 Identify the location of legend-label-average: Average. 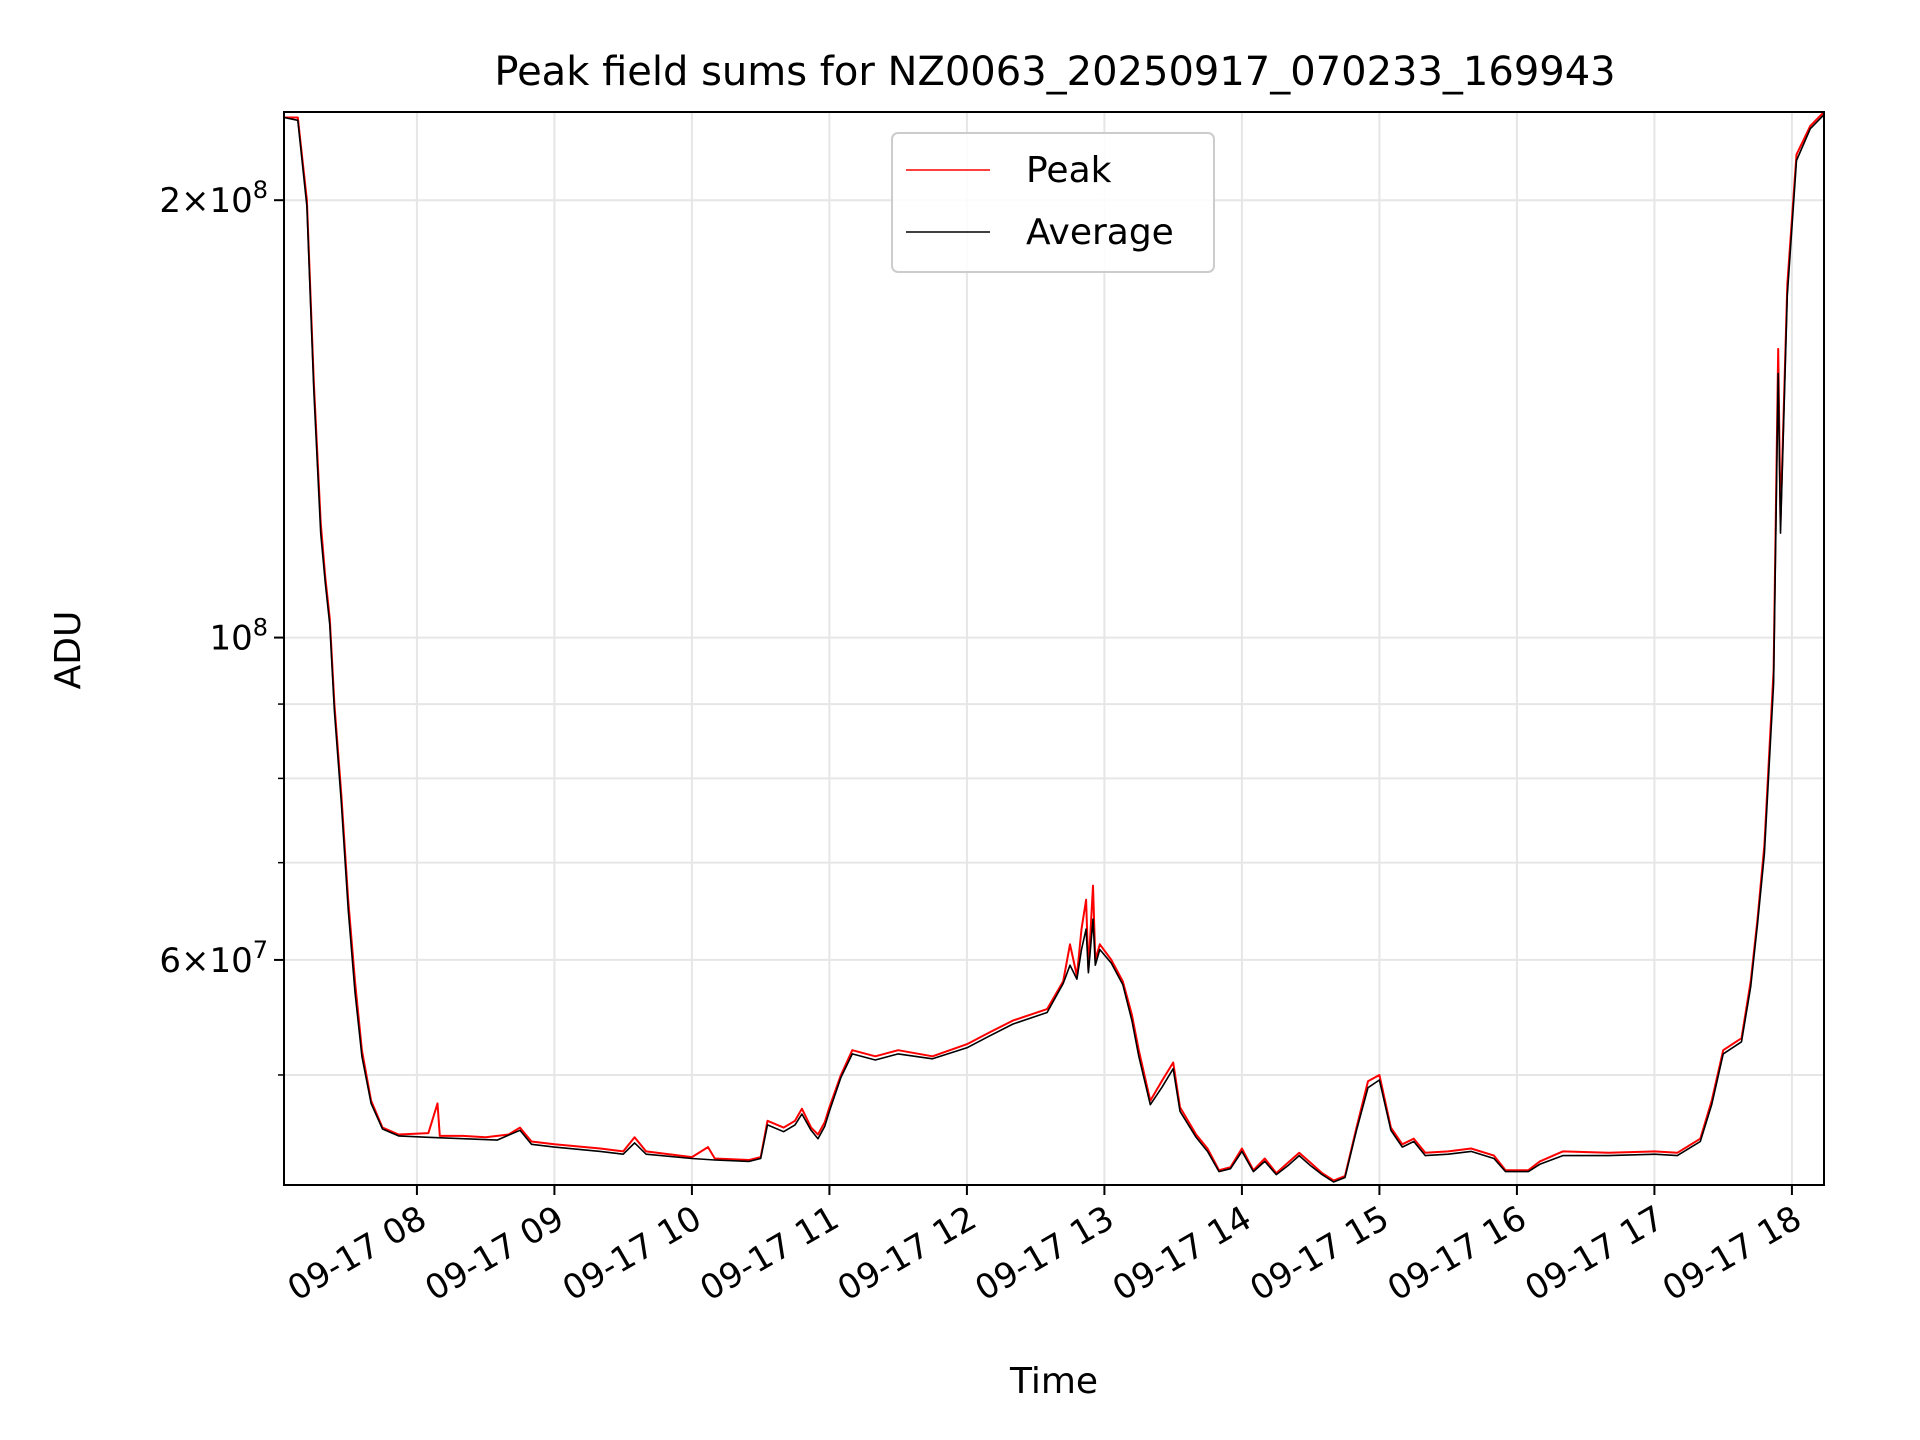
(1100, 232).